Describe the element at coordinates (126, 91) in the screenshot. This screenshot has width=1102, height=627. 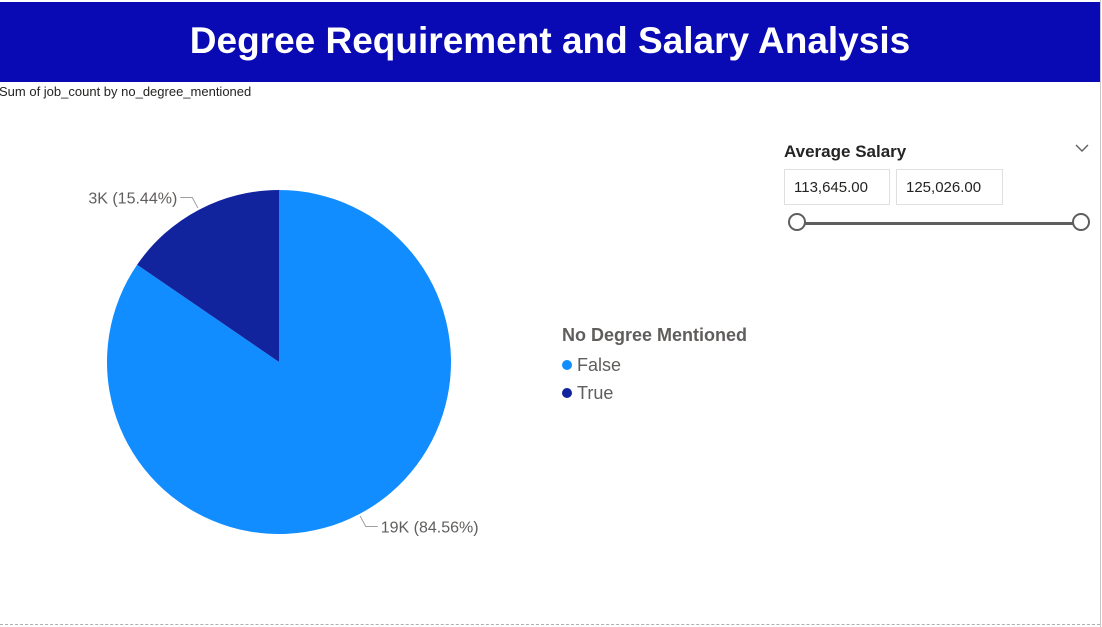
I see `visual-title: Sum of job_count by no_degree_mentioned` at that location.